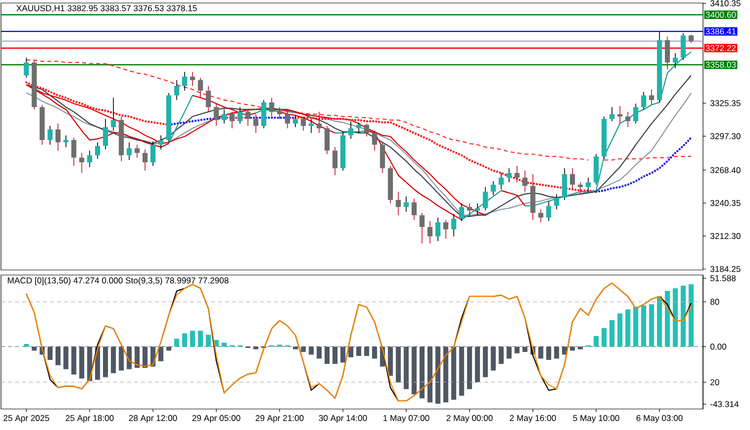 Image resolution: width=750 pixels, height=430 pixels. Describe the element at coordinates (725, 269) in the screenshot. I see `y-tick-label: 3184.25` at that location.